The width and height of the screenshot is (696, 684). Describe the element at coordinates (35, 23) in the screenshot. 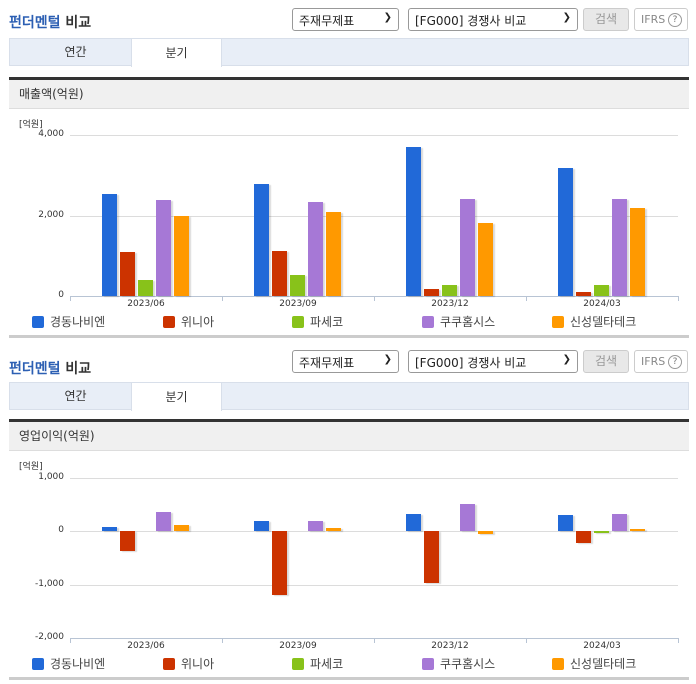

I see `title-accent: 펀더멘털` at that location.